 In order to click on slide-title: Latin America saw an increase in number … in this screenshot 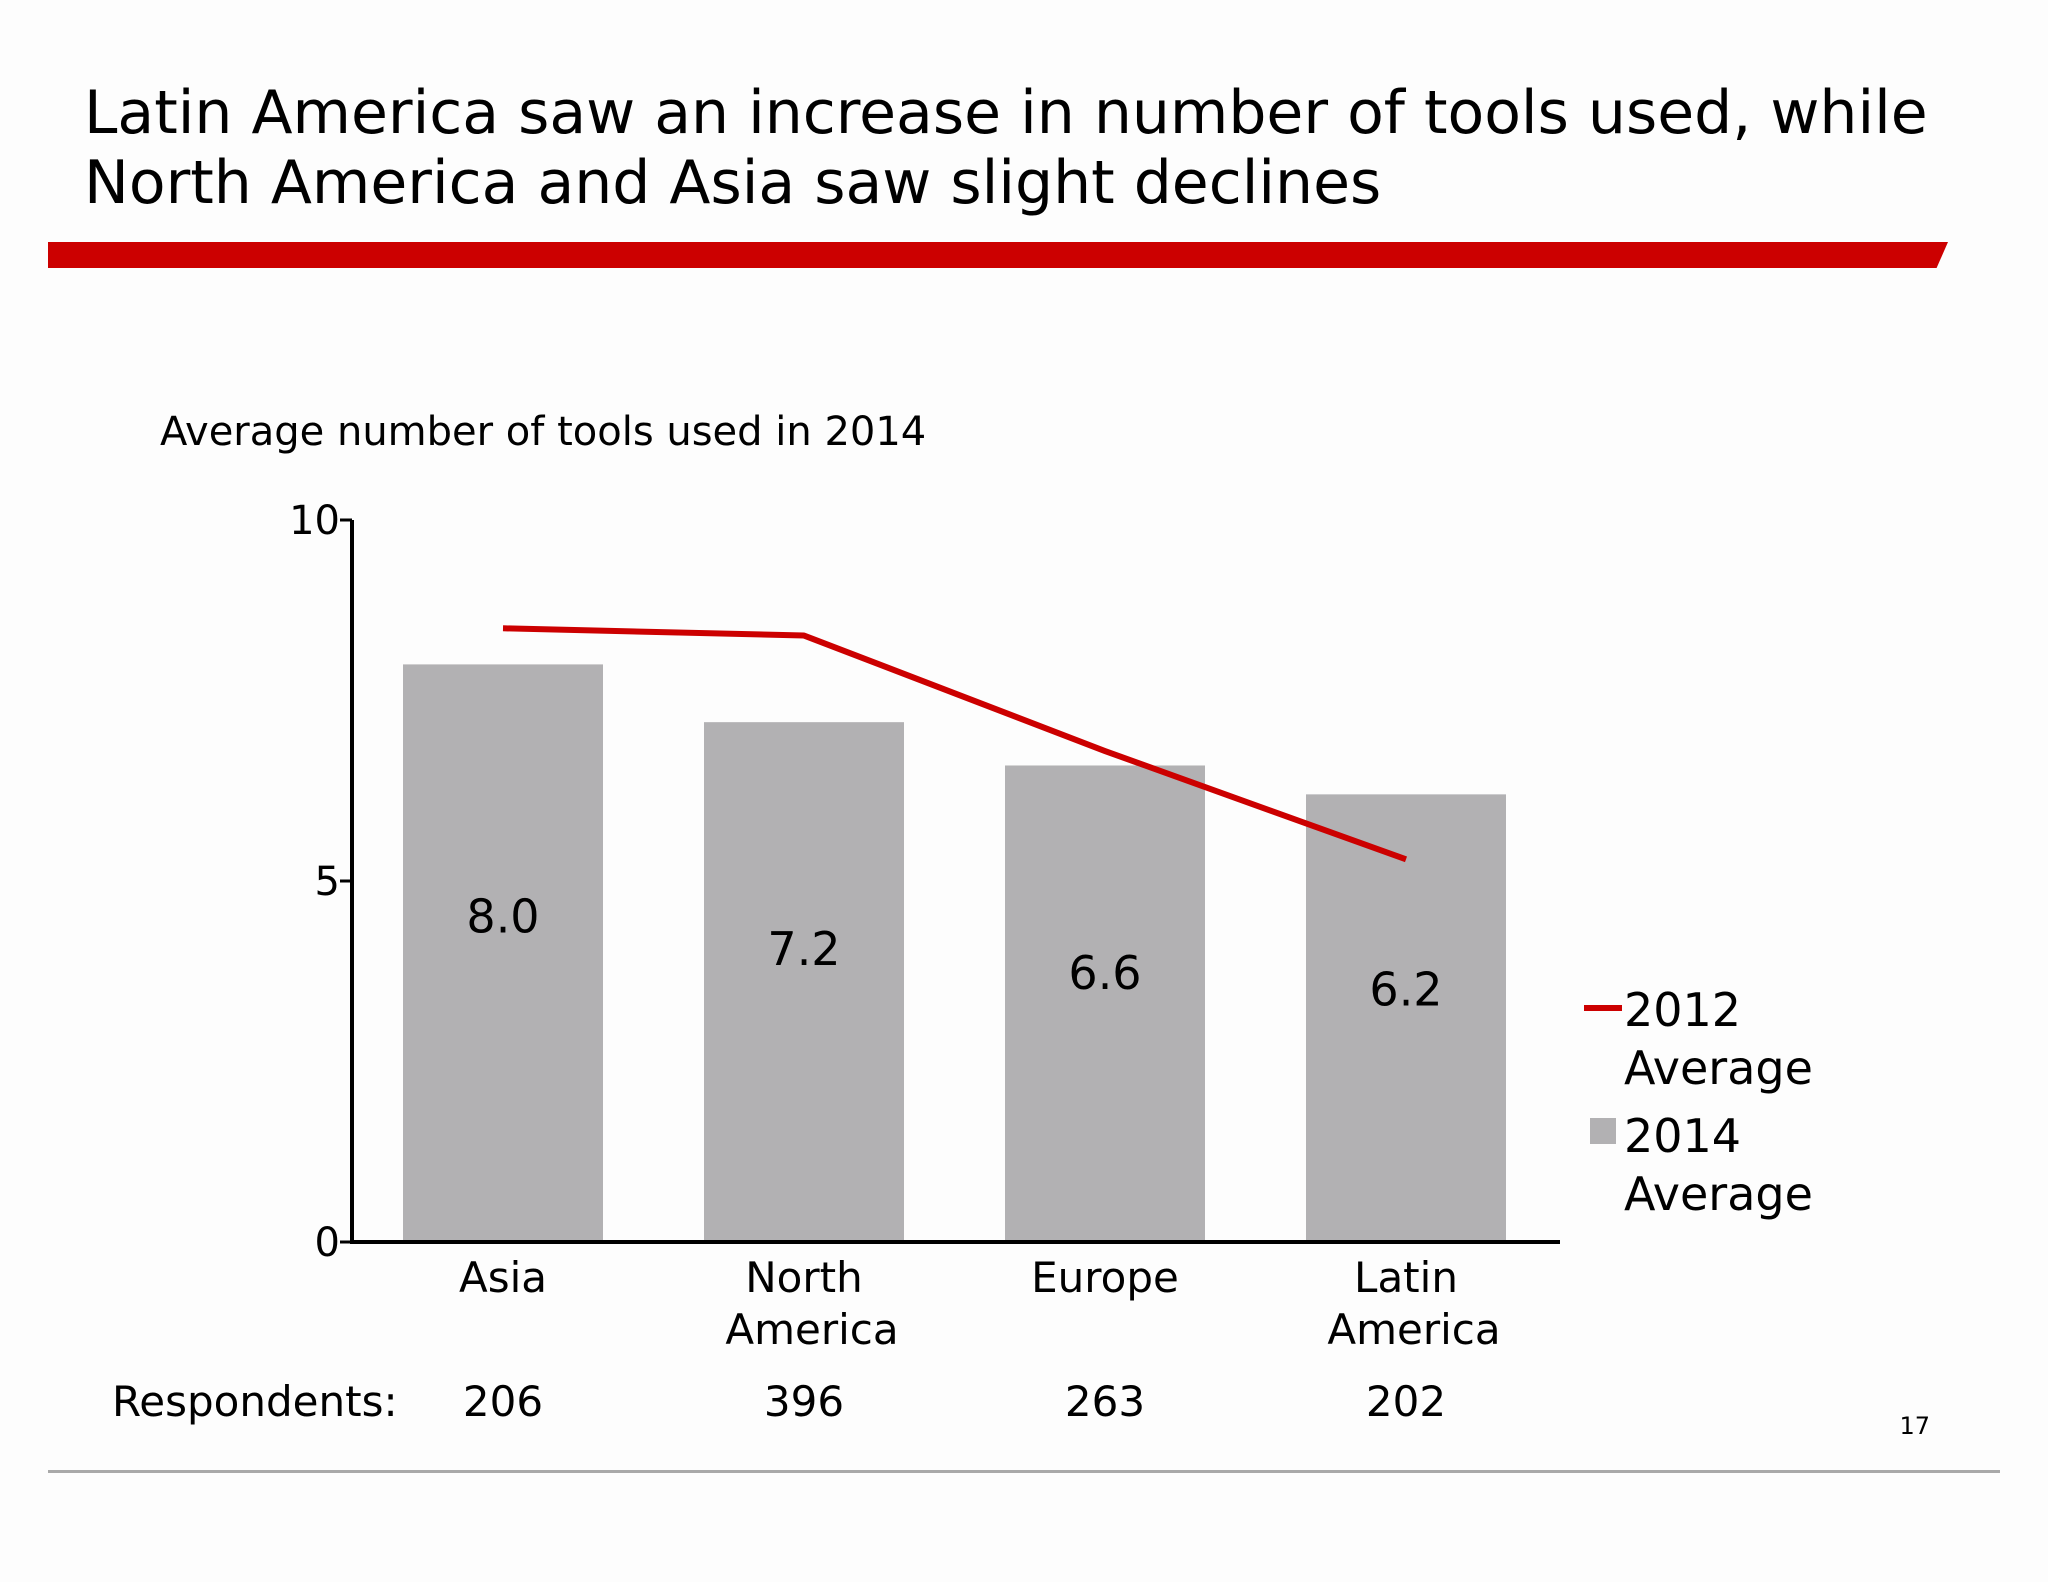, I will do `click(1024, 148)`.